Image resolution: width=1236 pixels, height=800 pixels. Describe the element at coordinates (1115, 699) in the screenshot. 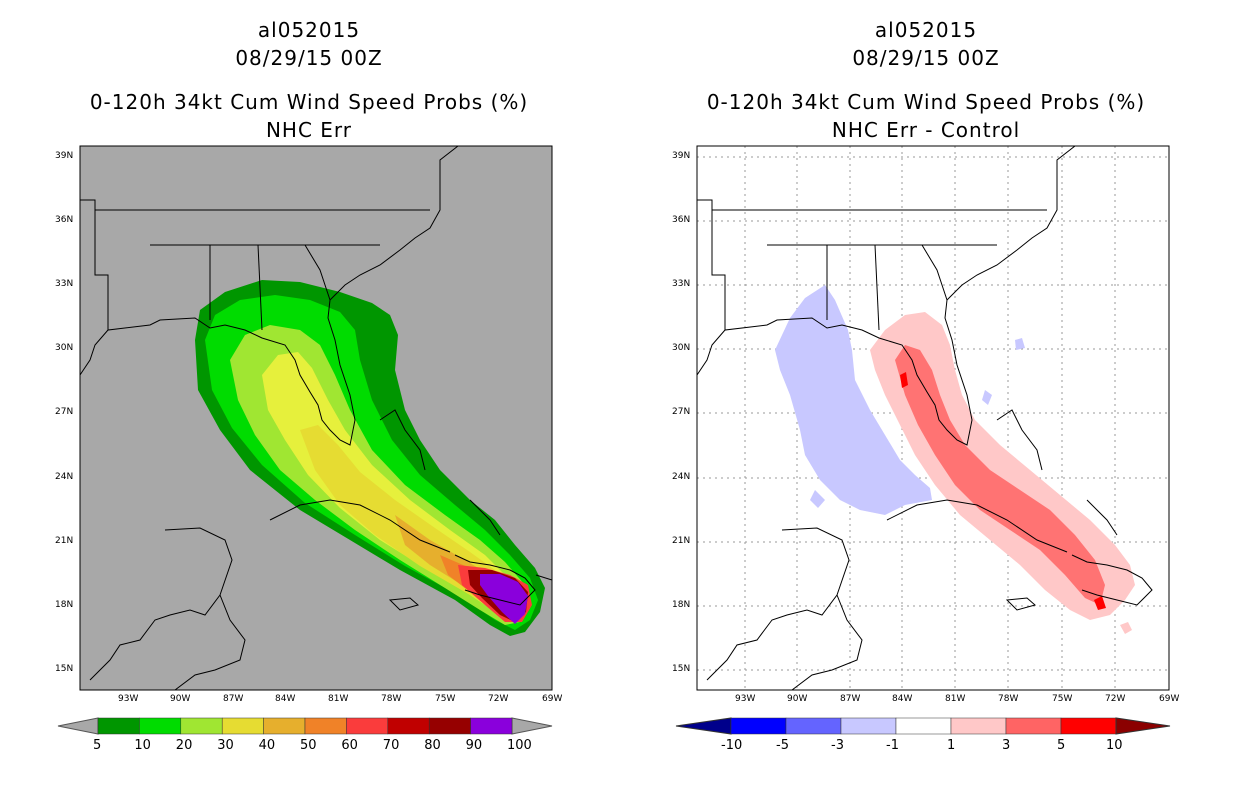

I see `right-lon-tick: 72W` at that location.